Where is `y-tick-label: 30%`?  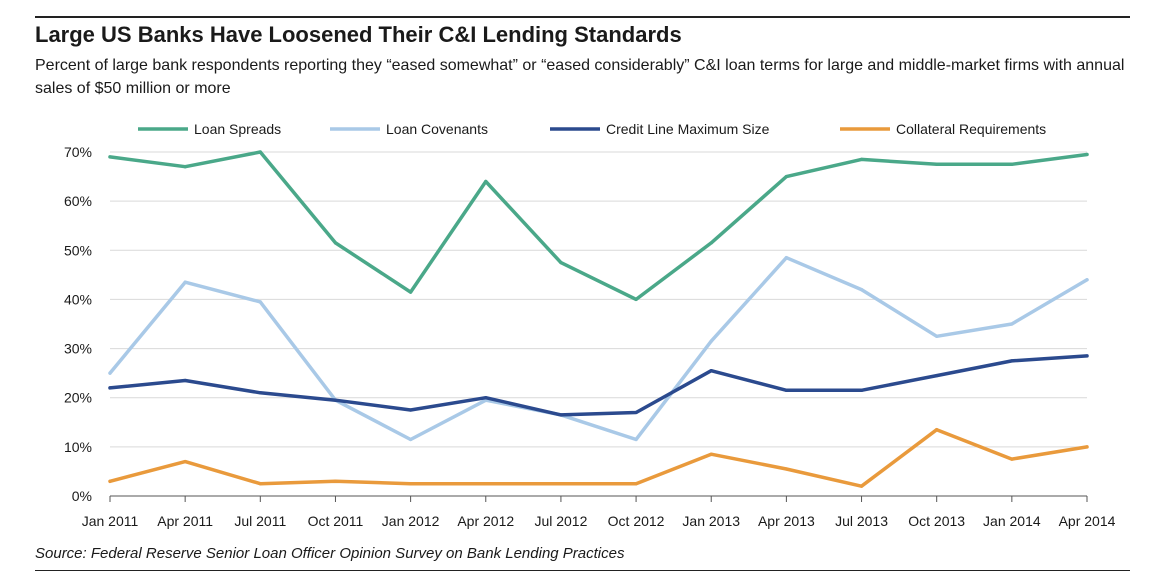 y-tick-label: 30% is located at coordinates (78, 349).